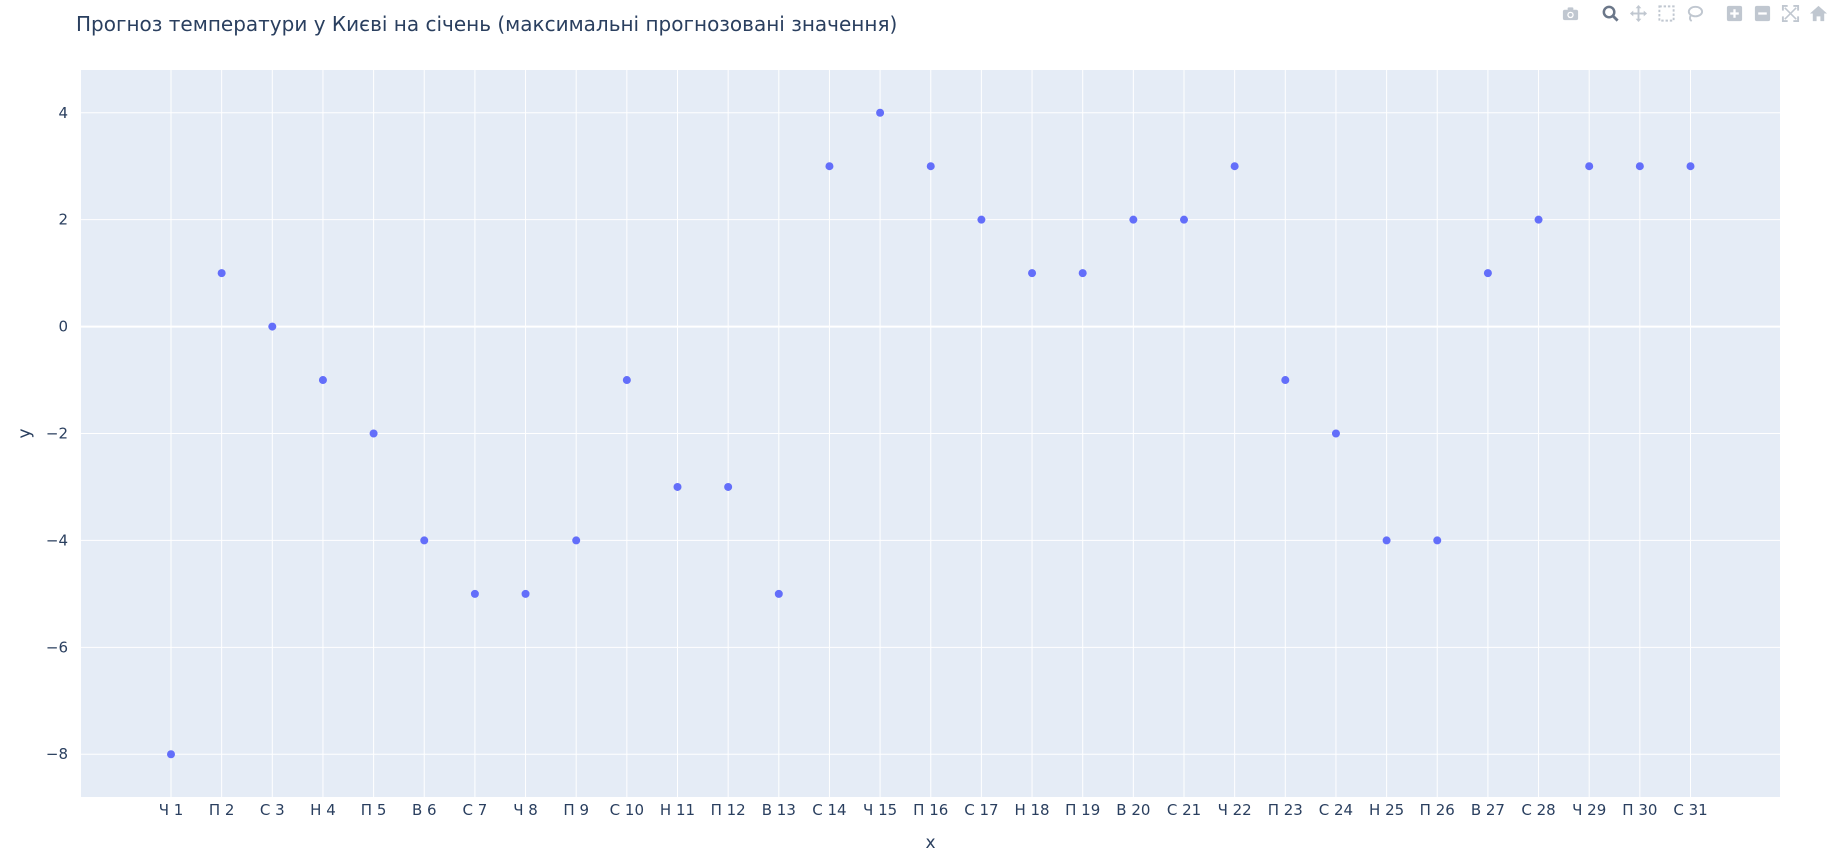 The image size is (1832, 867). What do you see at coordinates (1570, 13) in the screenshot?
I see `camera-icon` at bounding box center [1570, 13].